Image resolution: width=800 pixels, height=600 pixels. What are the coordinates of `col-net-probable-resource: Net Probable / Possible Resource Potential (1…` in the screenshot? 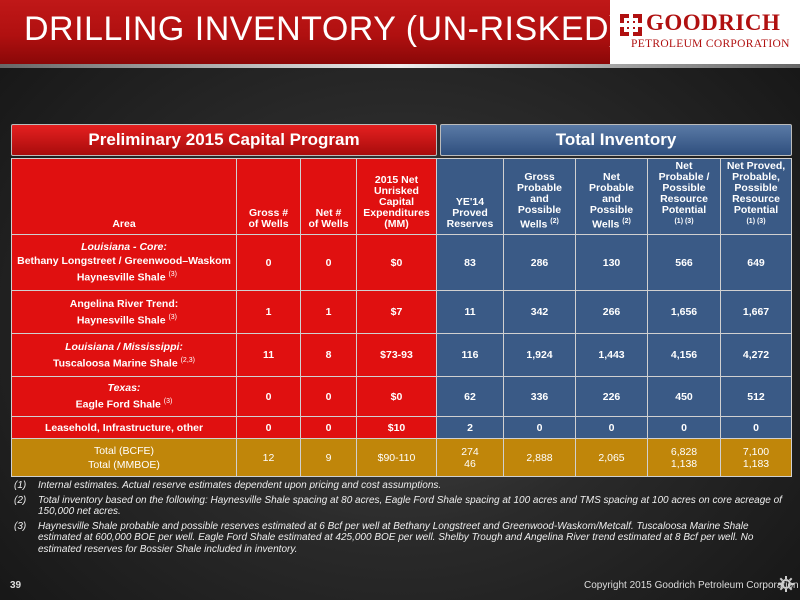 It's located at (684, 196).